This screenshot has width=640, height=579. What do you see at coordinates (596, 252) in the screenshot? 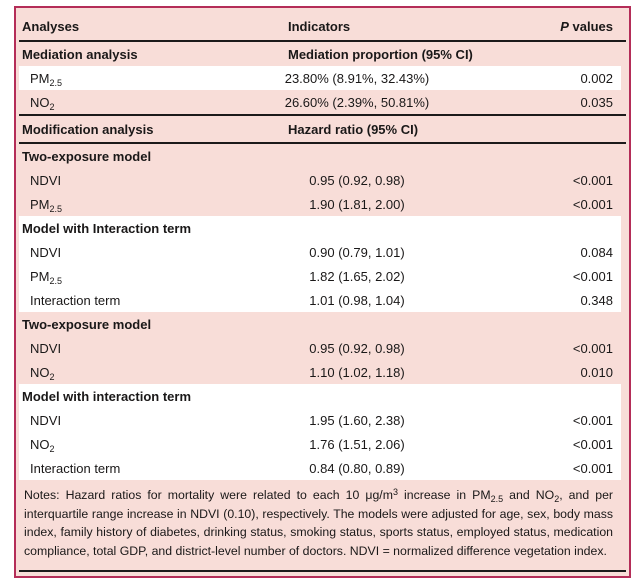
I see `row-p-value: 0.084` at bounding box center [596, 252].